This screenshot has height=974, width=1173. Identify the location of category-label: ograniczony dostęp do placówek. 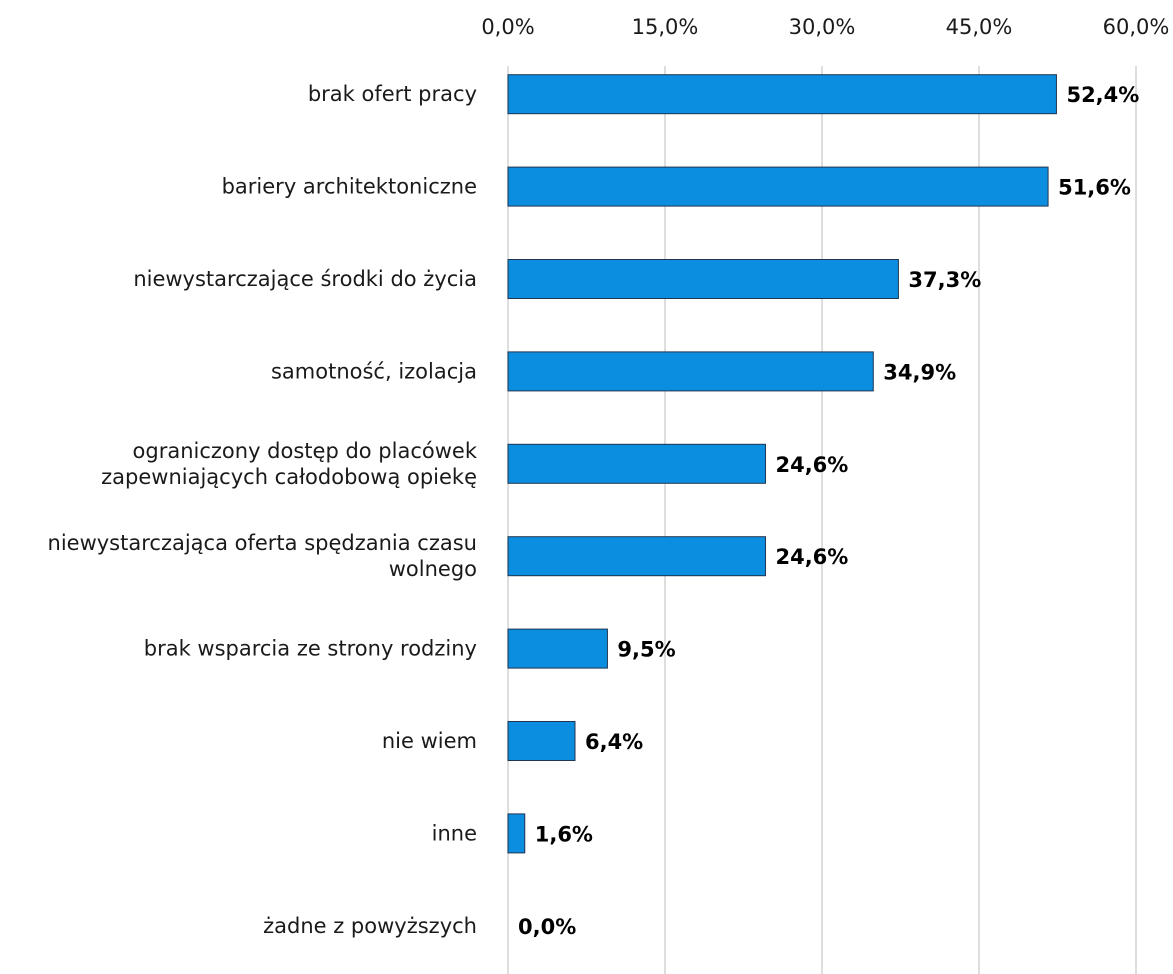
(305, 451).